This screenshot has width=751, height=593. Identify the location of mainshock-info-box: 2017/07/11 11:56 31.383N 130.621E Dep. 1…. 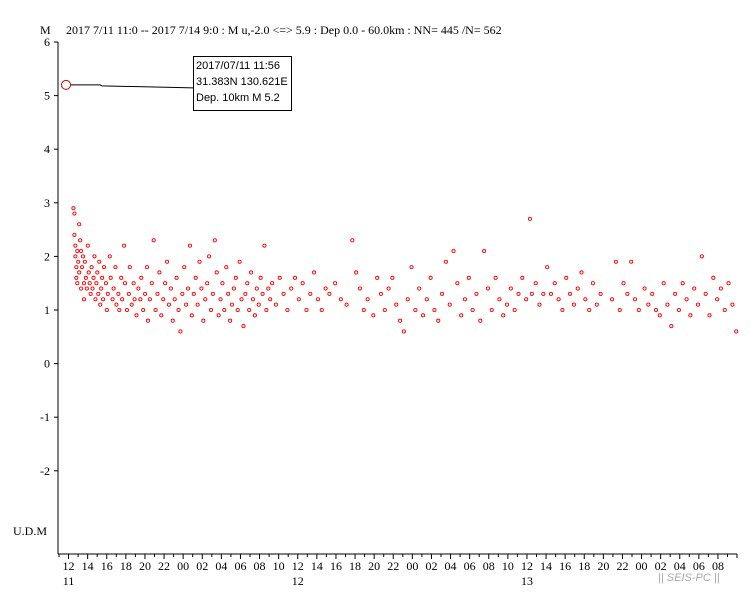
(242, 83).